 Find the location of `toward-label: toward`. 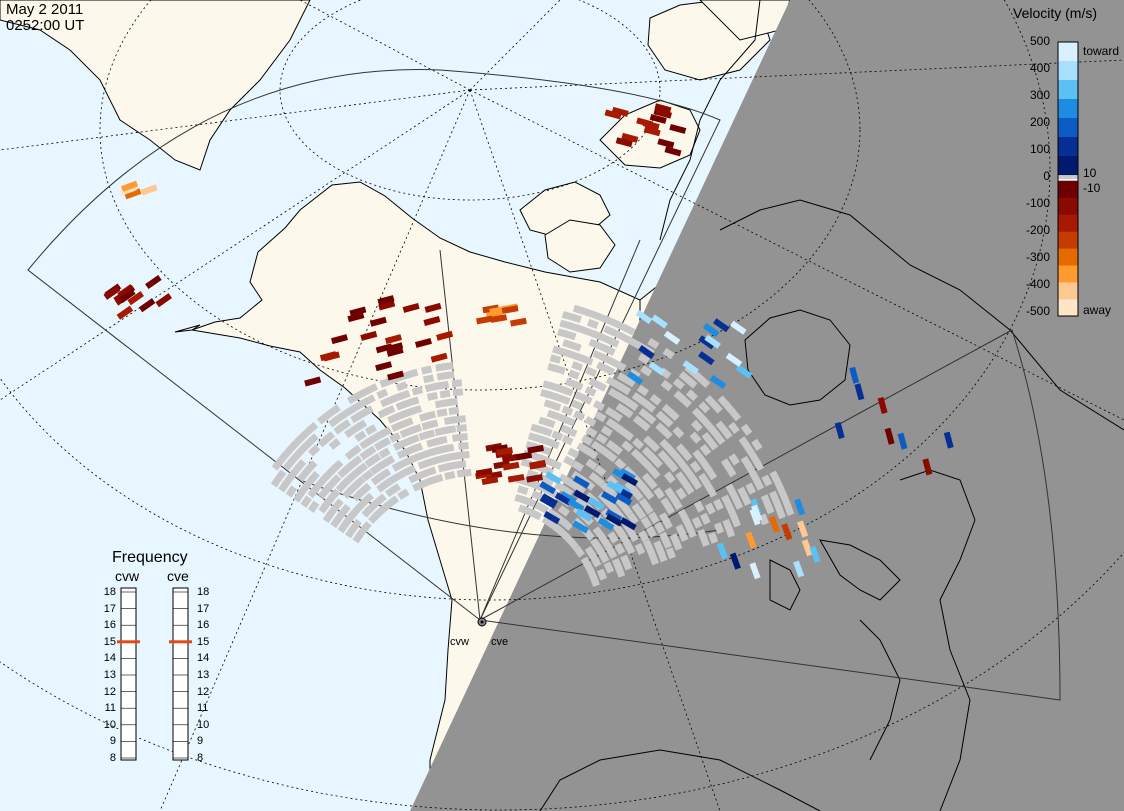

toward-label: toward is located at coordinates (1101, 51).